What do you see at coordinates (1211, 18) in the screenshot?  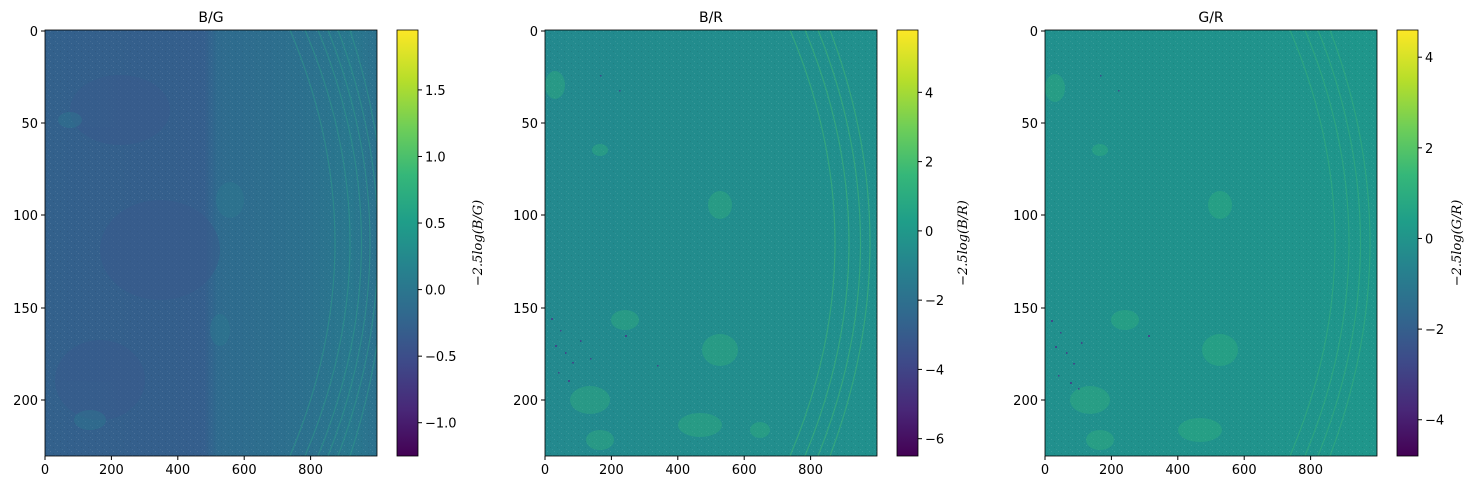 I see `panel-title: G/R` at bounding box center [1211, 18].